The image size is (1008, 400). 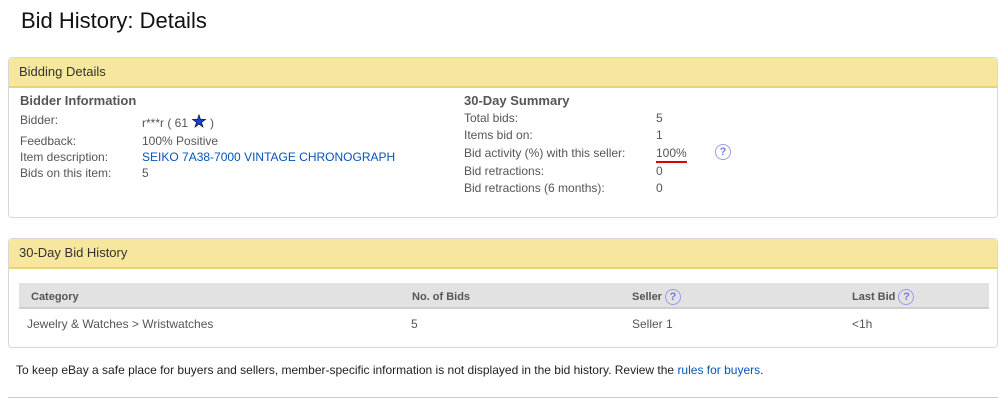 What do you see at coordinates (145, 173) in the screenshot?
I see `bids-value: 5` at bounding box center [145, 173].